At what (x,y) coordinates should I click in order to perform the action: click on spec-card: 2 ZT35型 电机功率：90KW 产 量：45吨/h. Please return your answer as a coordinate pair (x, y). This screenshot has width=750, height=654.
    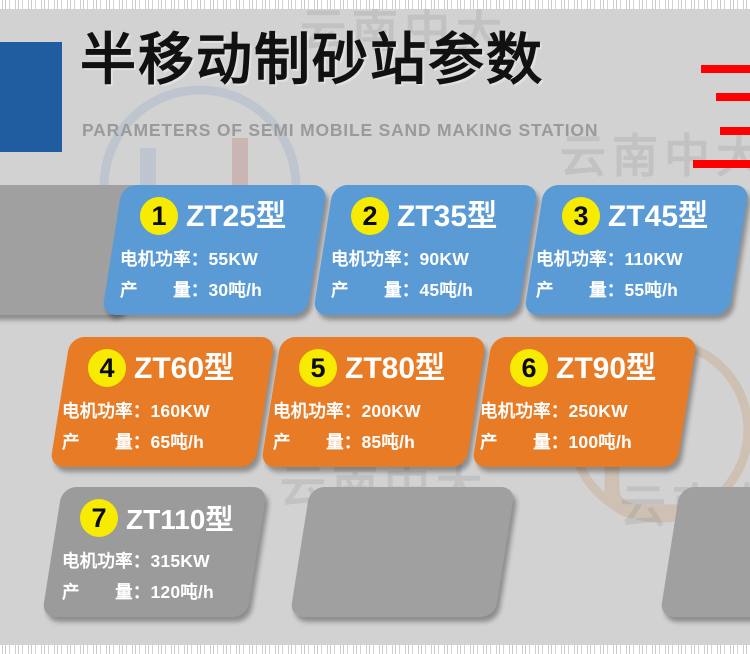
    Looking at the image, I should click on (425, 250).